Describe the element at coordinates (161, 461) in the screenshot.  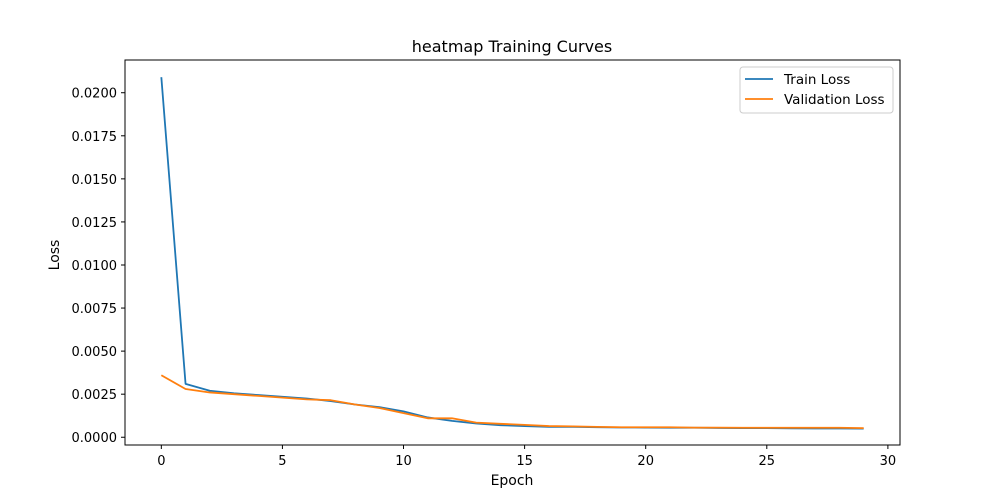
I see `x-tick-label: 0` at that location.